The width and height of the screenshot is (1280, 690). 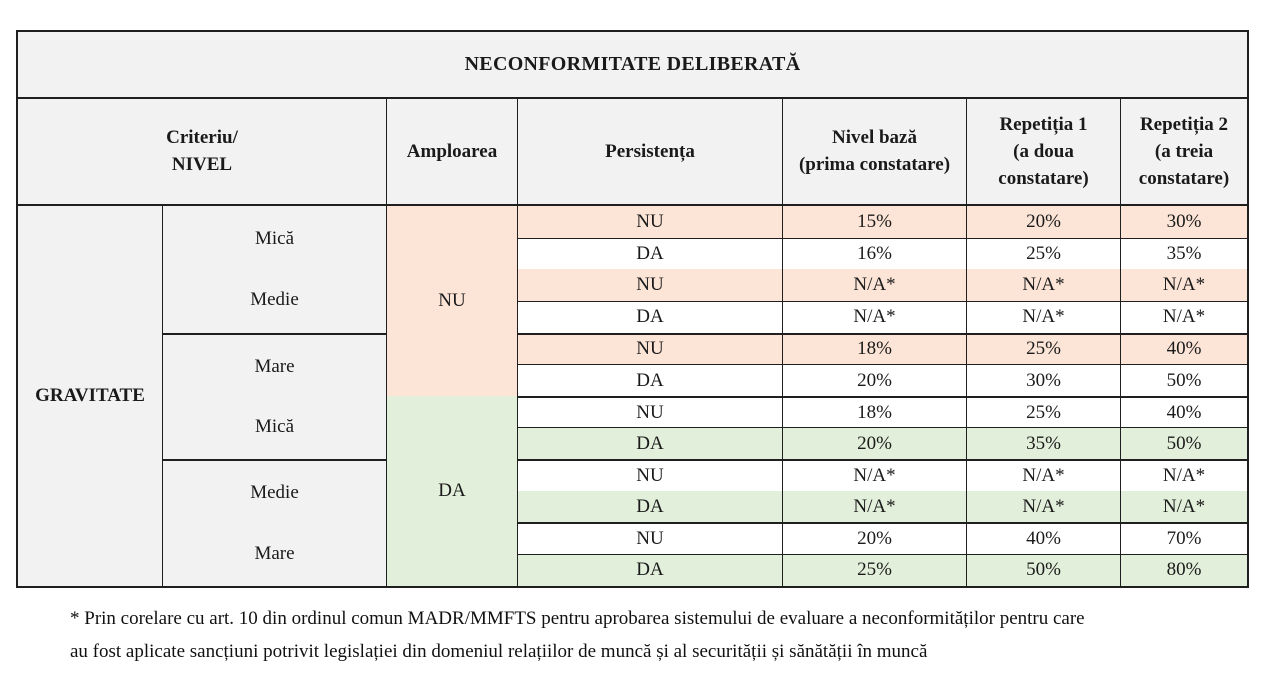 I want to click on header-line: (prima constatare), so click(x=874, y=165).